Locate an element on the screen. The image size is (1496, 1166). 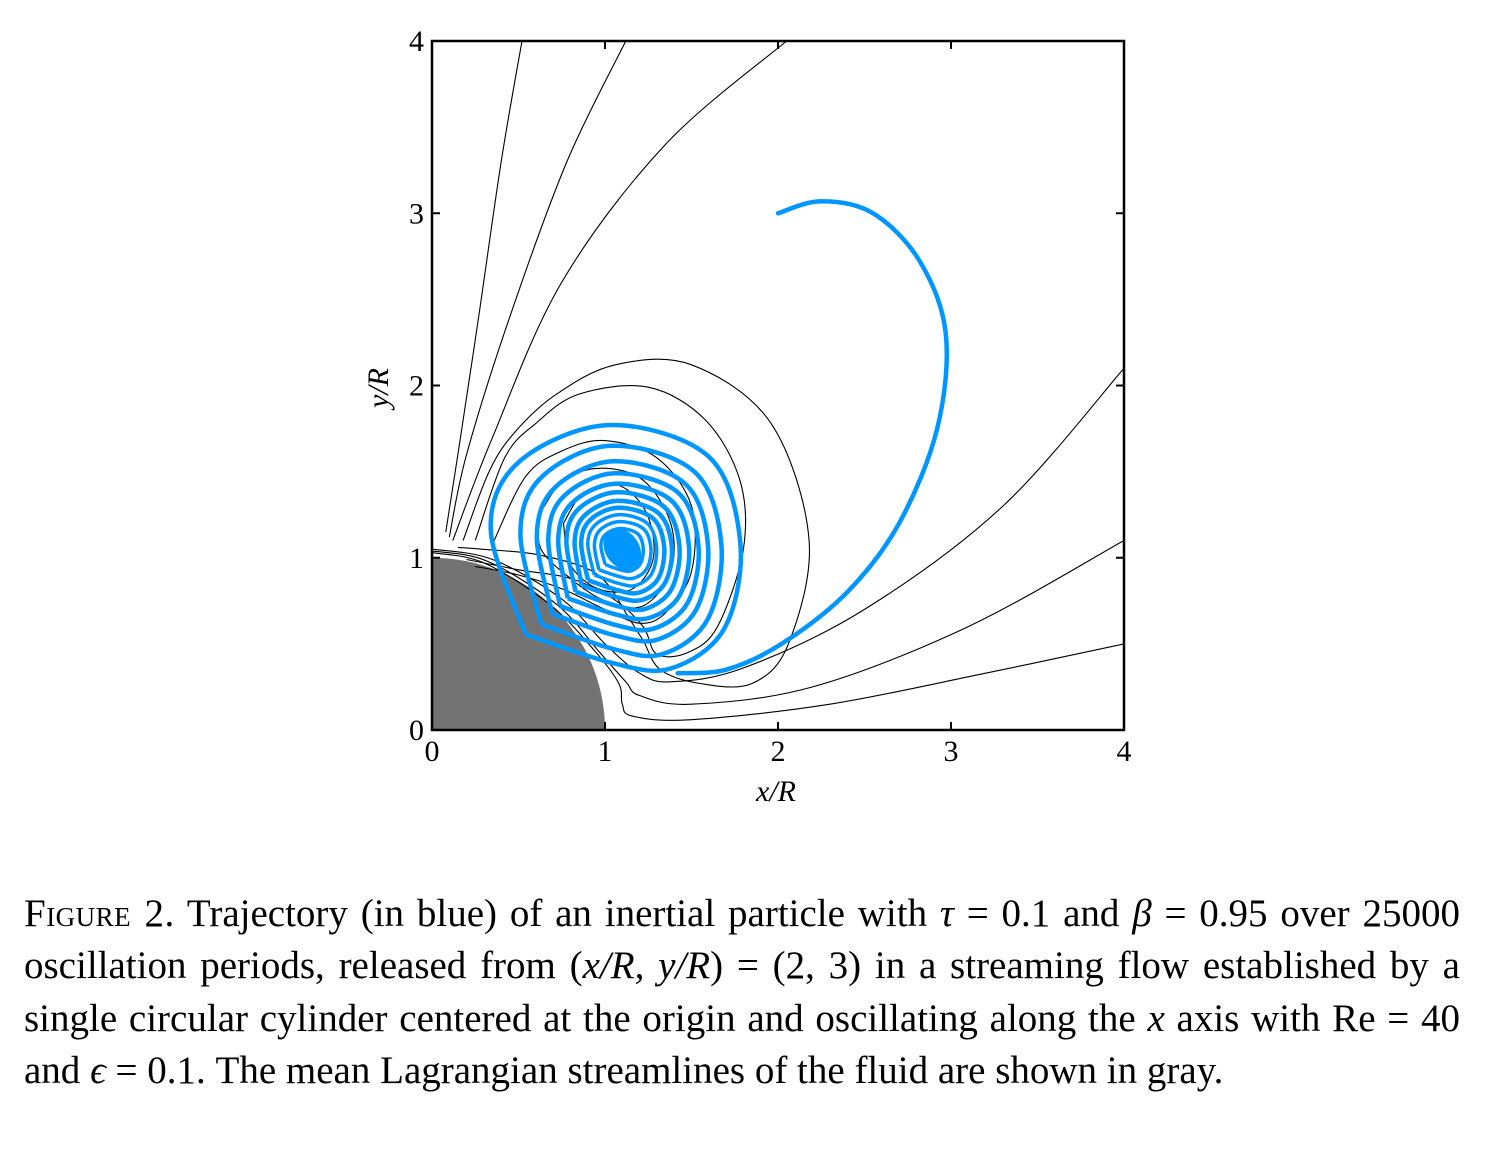
caption-text: axis with Re = 40 and is located at coordinates (742, 1044).